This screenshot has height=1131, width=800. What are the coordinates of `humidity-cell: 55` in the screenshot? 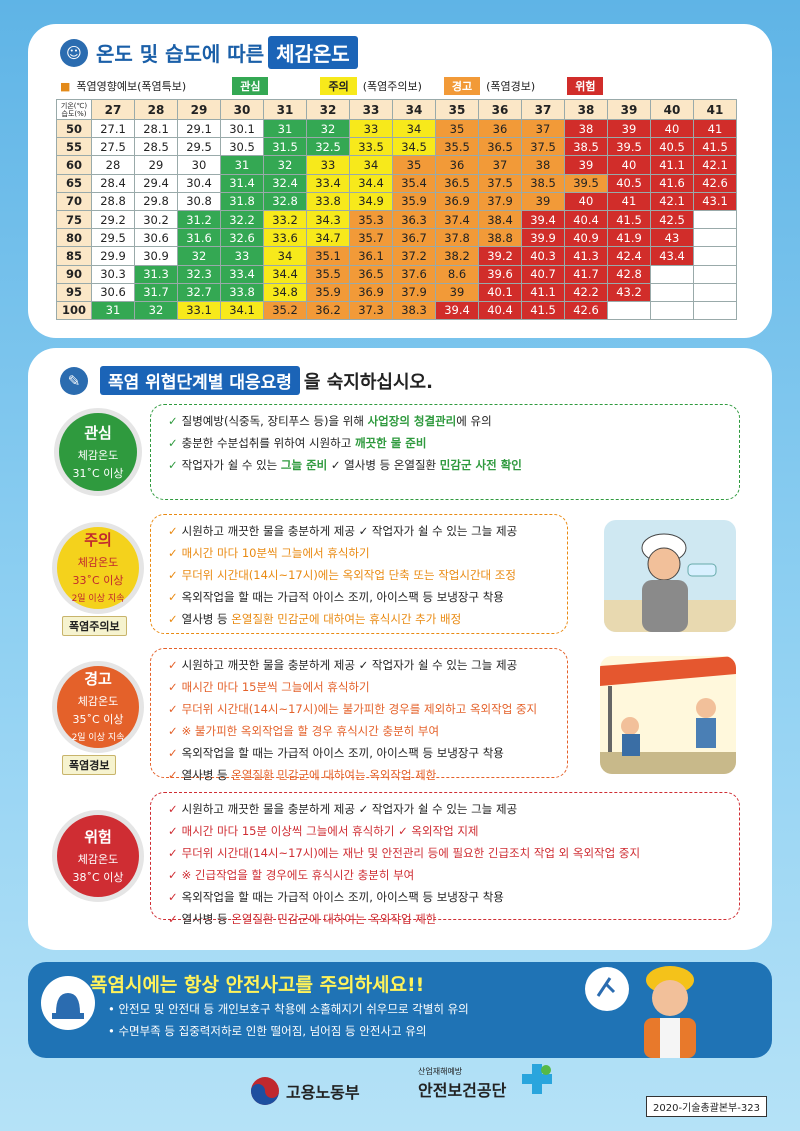 It's located at (74, 147).